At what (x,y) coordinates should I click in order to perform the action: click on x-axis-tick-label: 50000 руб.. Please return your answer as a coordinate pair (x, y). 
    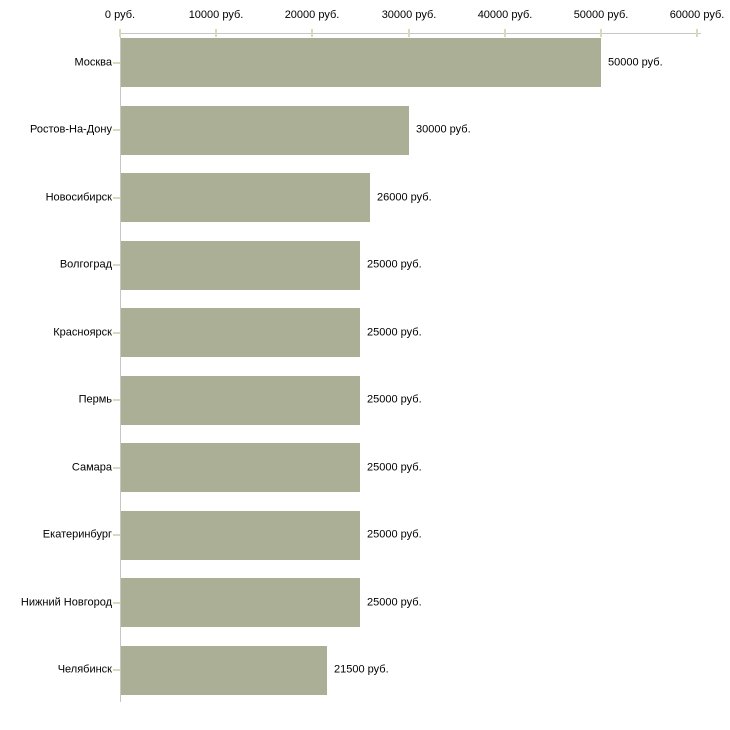
    Looking at the image, I should click on (601, 15).